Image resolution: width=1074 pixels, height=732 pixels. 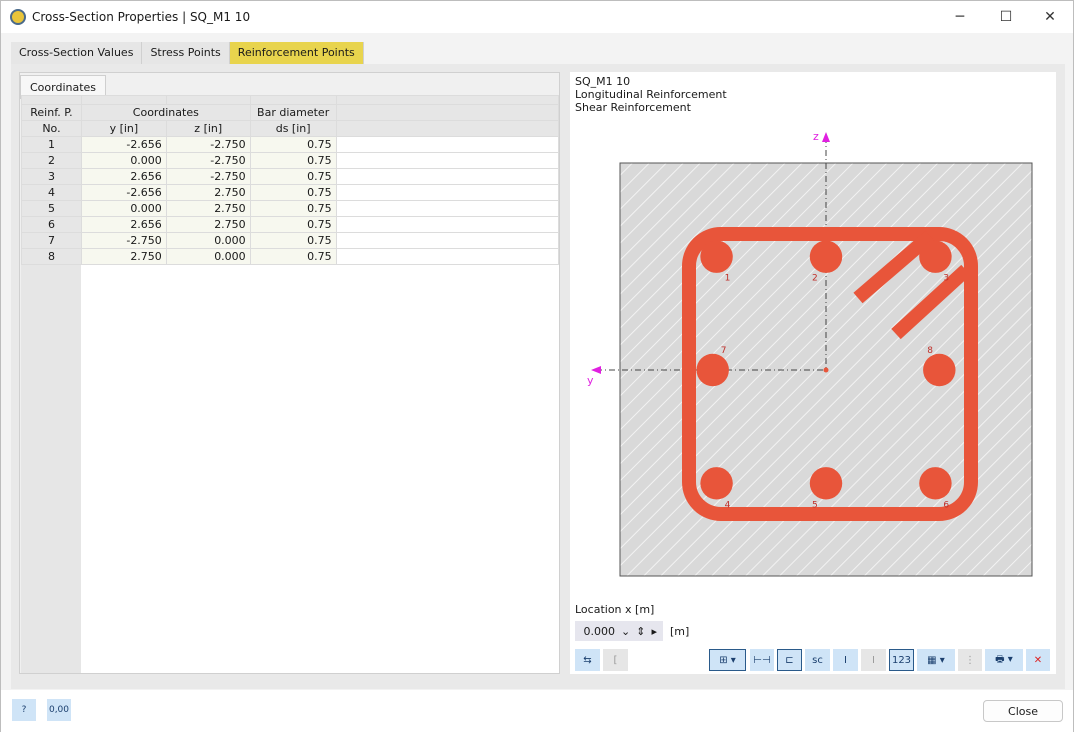 I want to click on shear-center-button: sc, so click(x=817, y=660).